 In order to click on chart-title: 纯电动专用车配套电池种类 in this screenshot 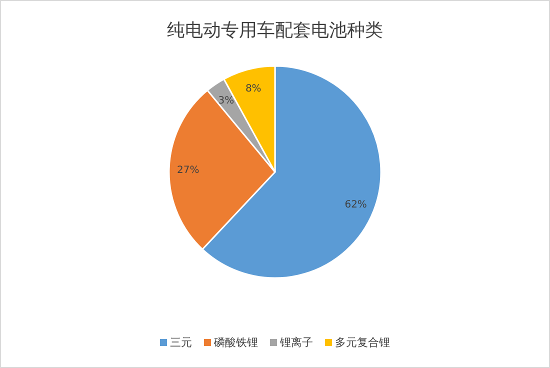, I will do `click(275, 30)`.